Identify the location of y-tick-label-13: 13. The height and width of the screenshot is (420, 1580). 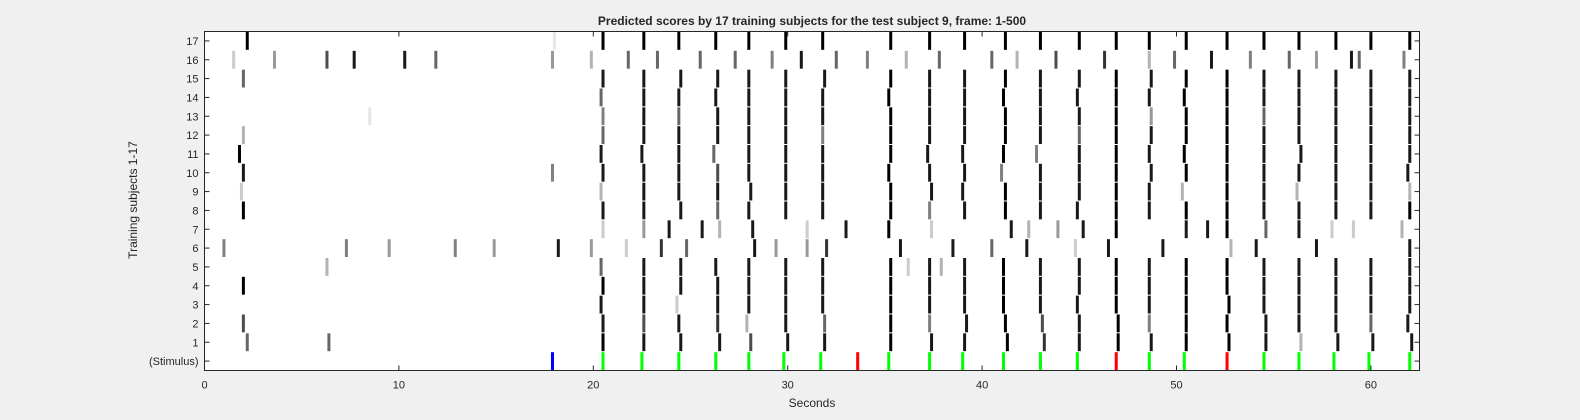
(192, 117).